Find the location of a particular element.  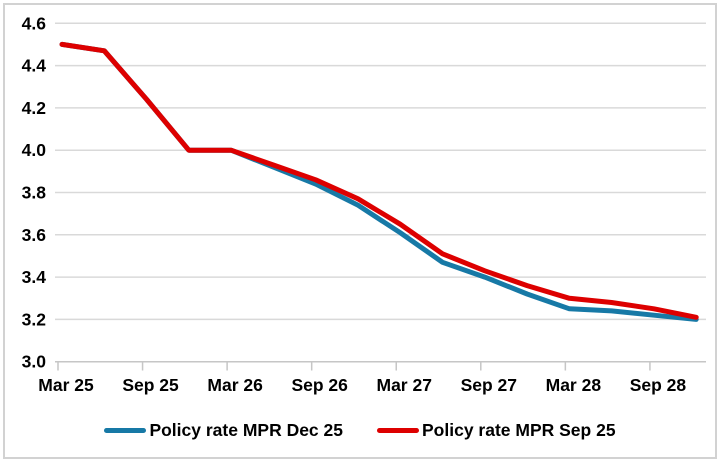

legend-line-swatch-blue is located at coordinates (125, 430).